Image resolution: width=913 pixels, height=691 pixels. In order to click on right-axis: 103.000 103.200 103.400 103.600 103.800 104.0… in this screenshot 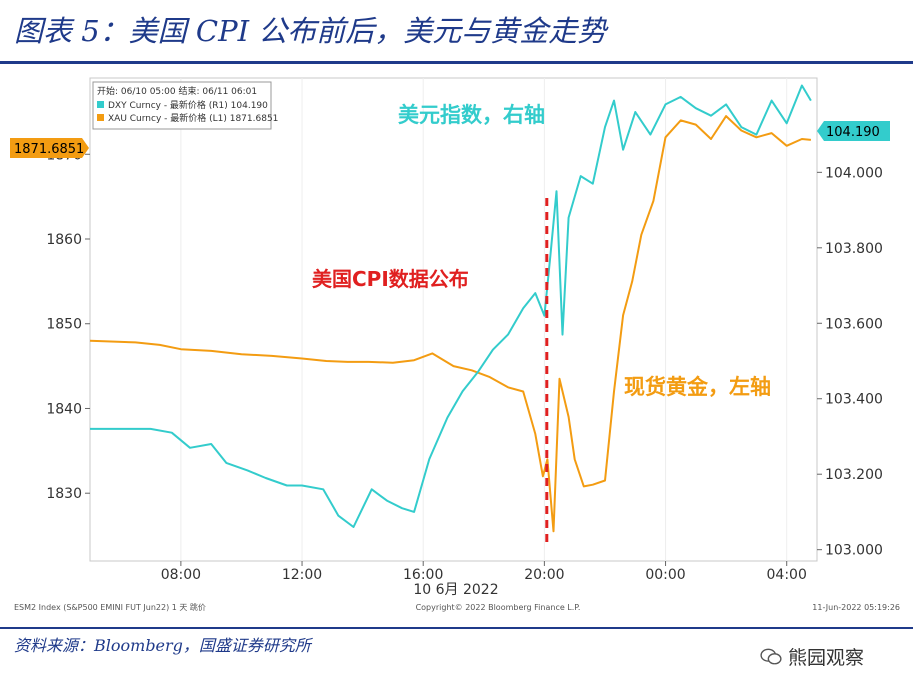, I will do `click(850, 362)`.